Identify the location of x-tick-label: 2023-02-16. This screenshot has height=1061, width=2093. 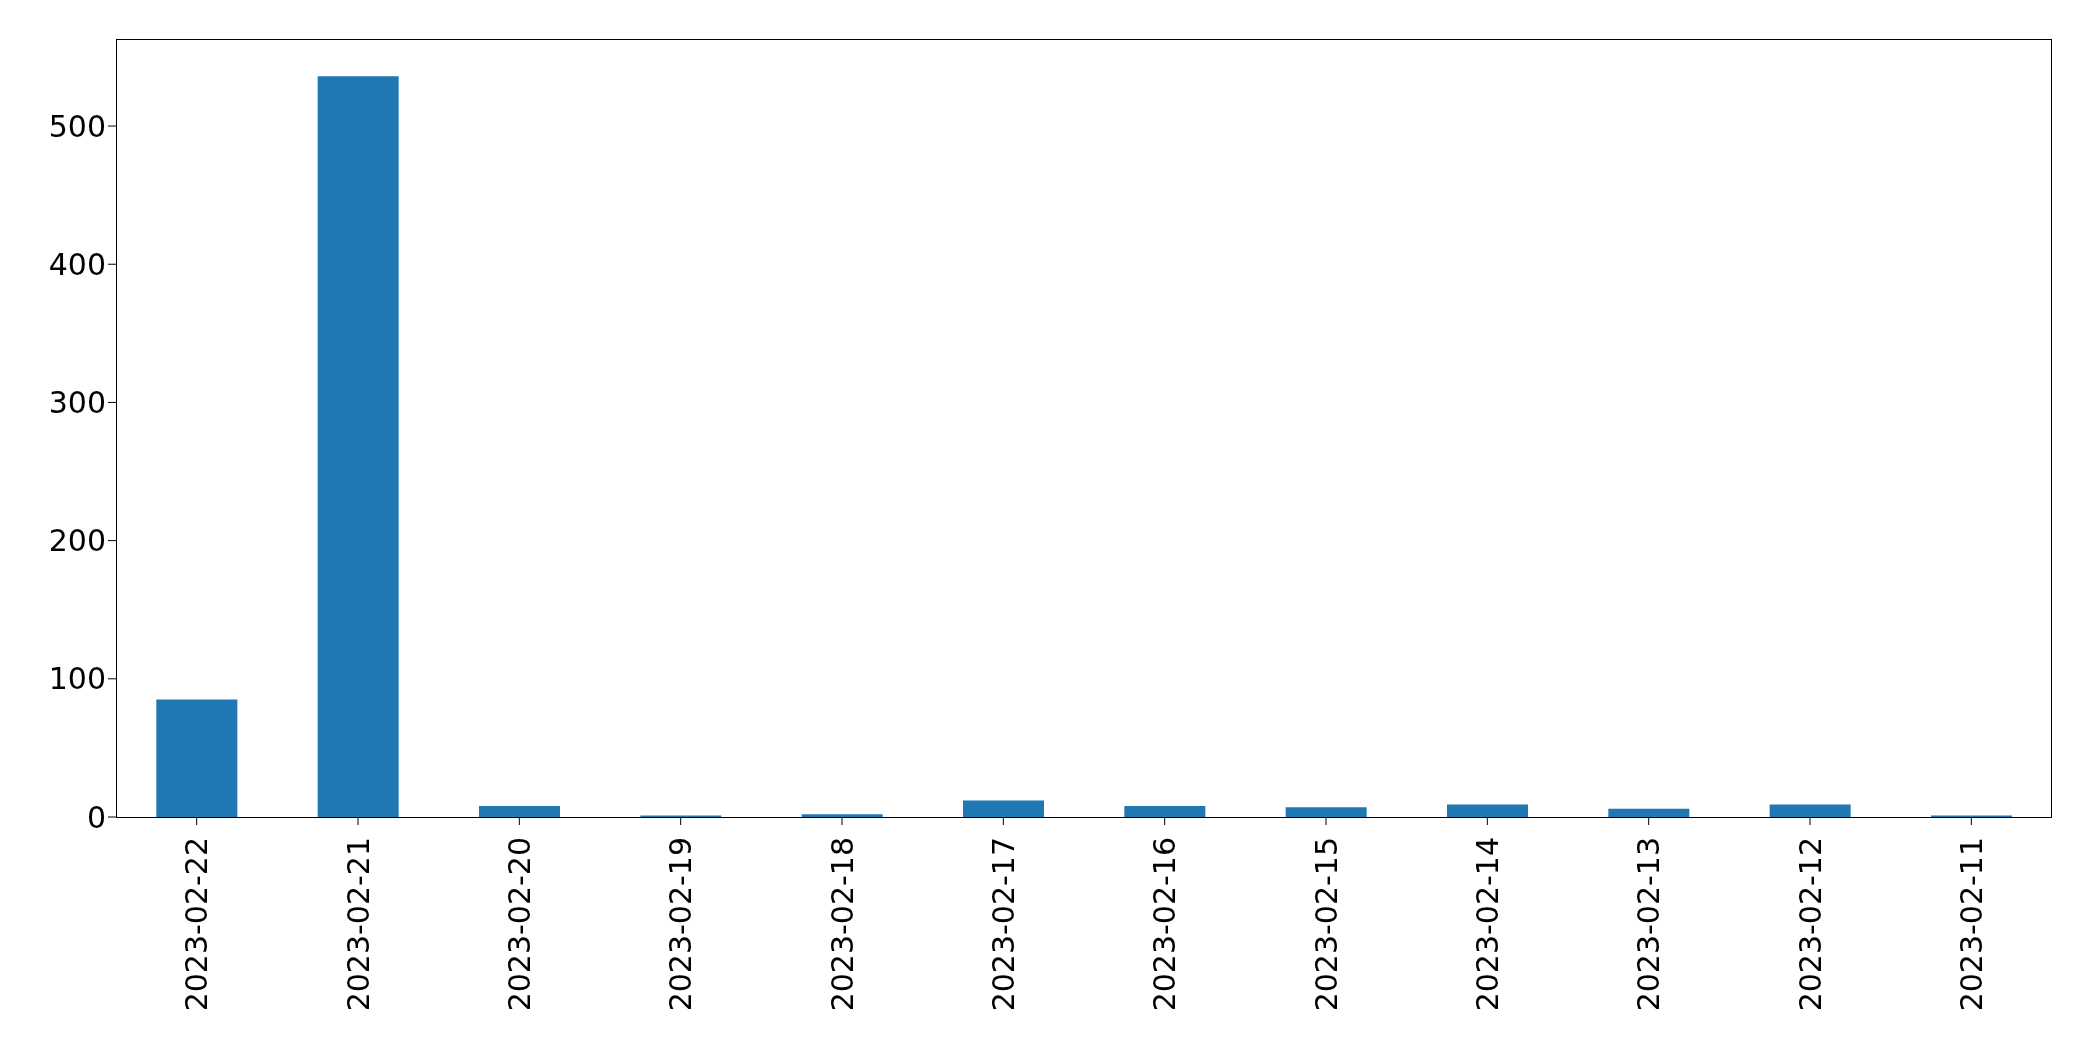
(1165, 924).